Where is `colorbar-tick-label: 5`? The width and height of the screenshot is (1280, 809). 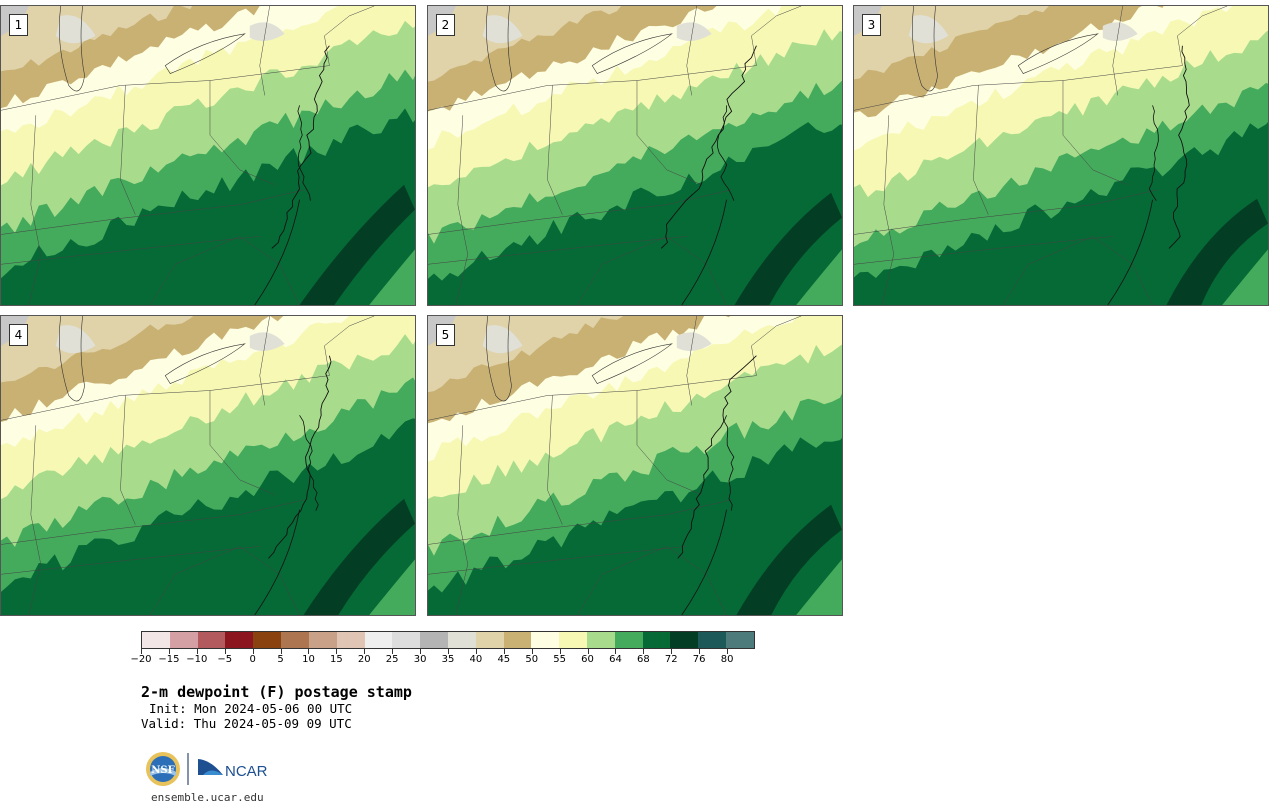
colorbar-tick-label: 5 is located at coordinates (280, 659).